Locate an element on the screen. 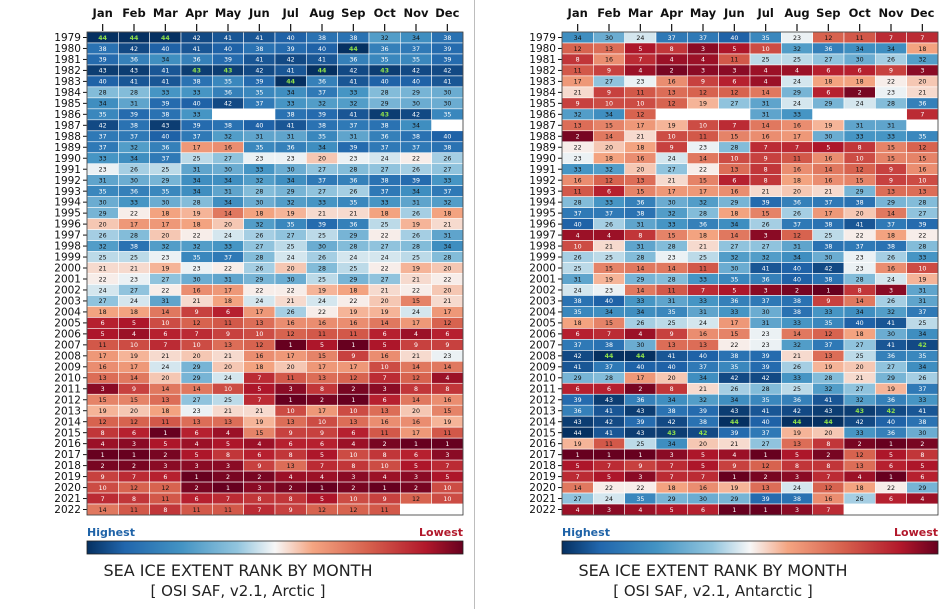  antarctic-rank-value: 16 is located at coordinates (797, 170).